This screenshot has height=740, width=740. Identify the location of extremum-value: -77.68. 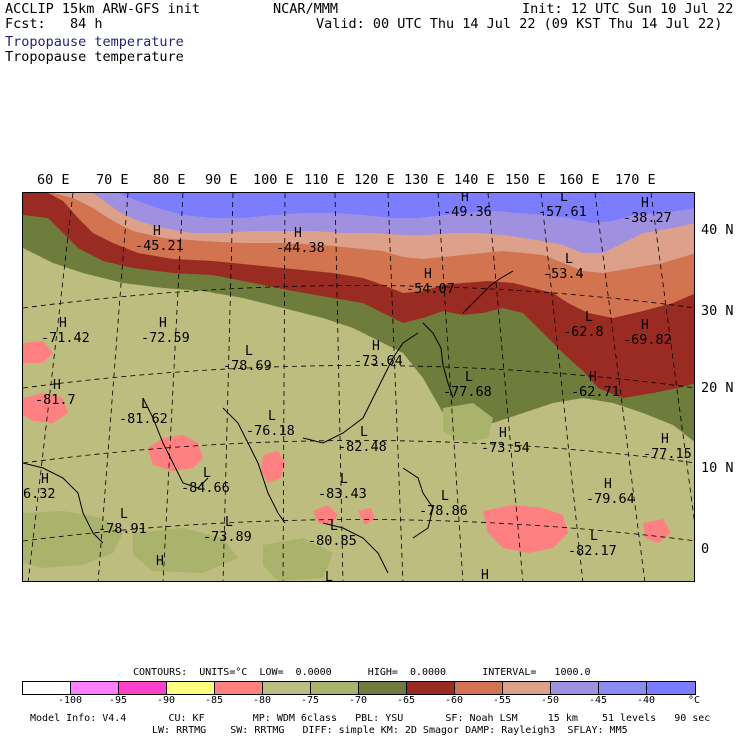
(467, 392).